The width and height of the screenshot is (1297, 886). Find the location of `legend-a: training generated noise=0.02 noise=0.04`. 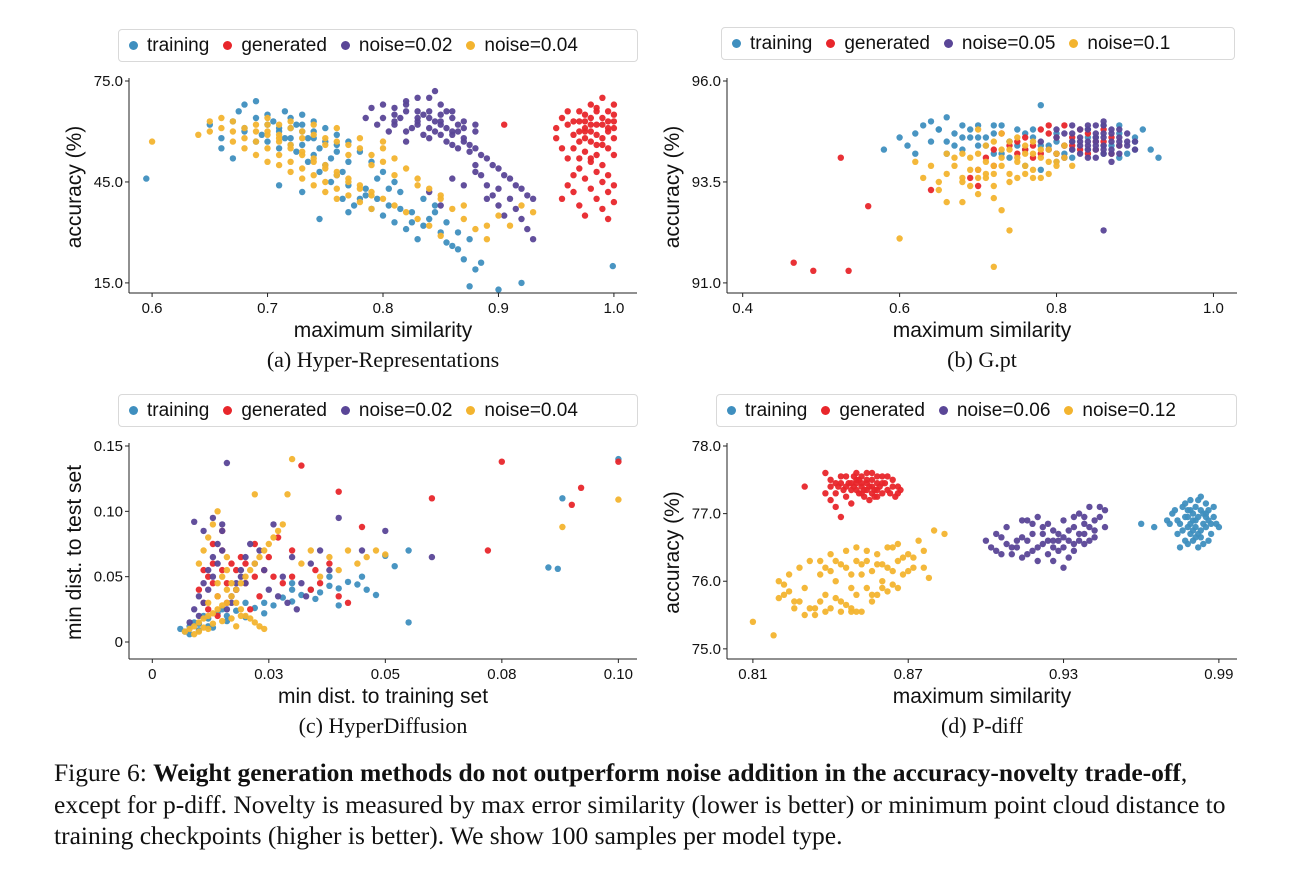

legend-a: training generated noise=0.02 noise=0.04 is located at coordinates (378, 45).